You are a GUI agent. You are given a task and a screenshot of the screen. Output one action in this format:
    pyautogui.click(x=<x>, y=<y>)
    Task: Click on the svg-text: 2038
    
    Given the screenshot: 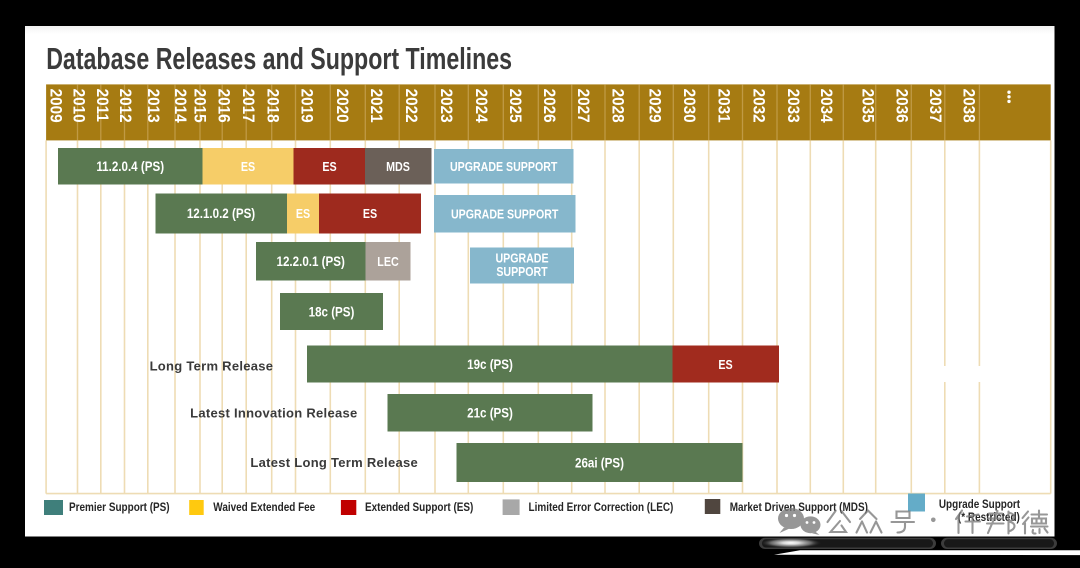 What is the action you would take?
    pyautogui.click(x=968, y=106)
    